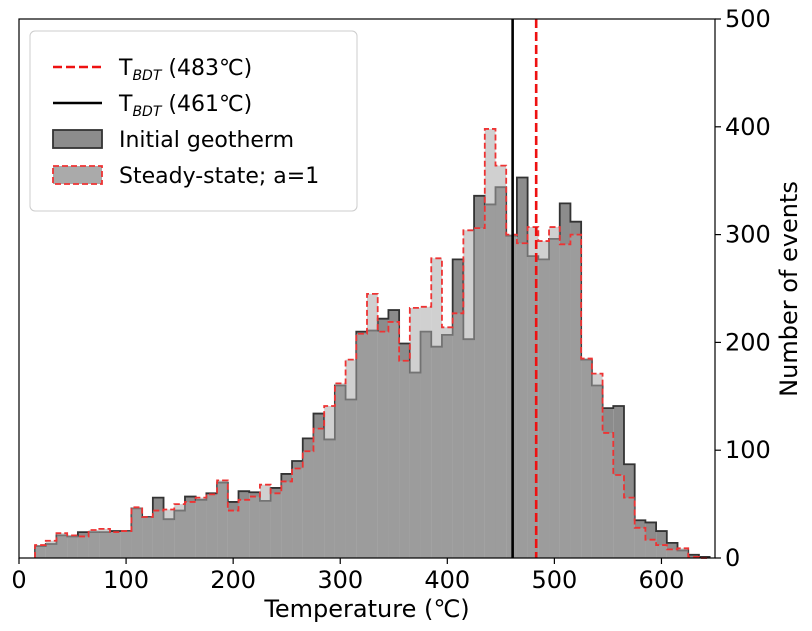 This screenshot has height=631, width=812. Describe the element at coordinates (366, 609) in the screenshot. I see `x-axis-label: Temperature (℃)` at that location.